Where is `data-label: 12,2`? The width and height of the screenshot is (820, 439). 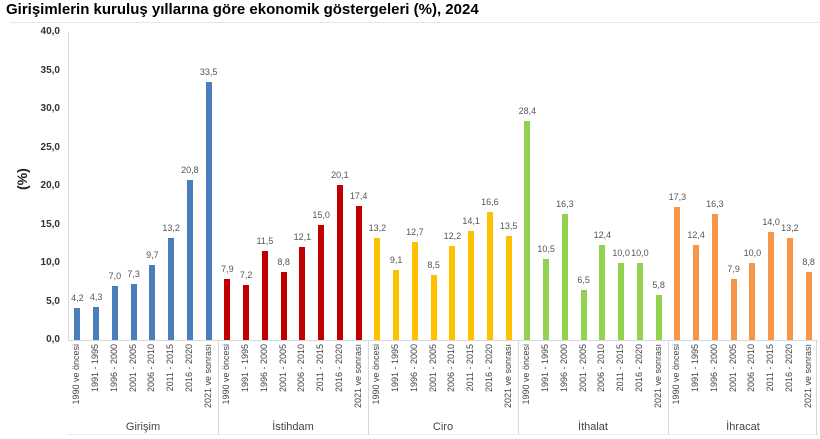
data-label: 12,2 is located at coordinates (452, 236).